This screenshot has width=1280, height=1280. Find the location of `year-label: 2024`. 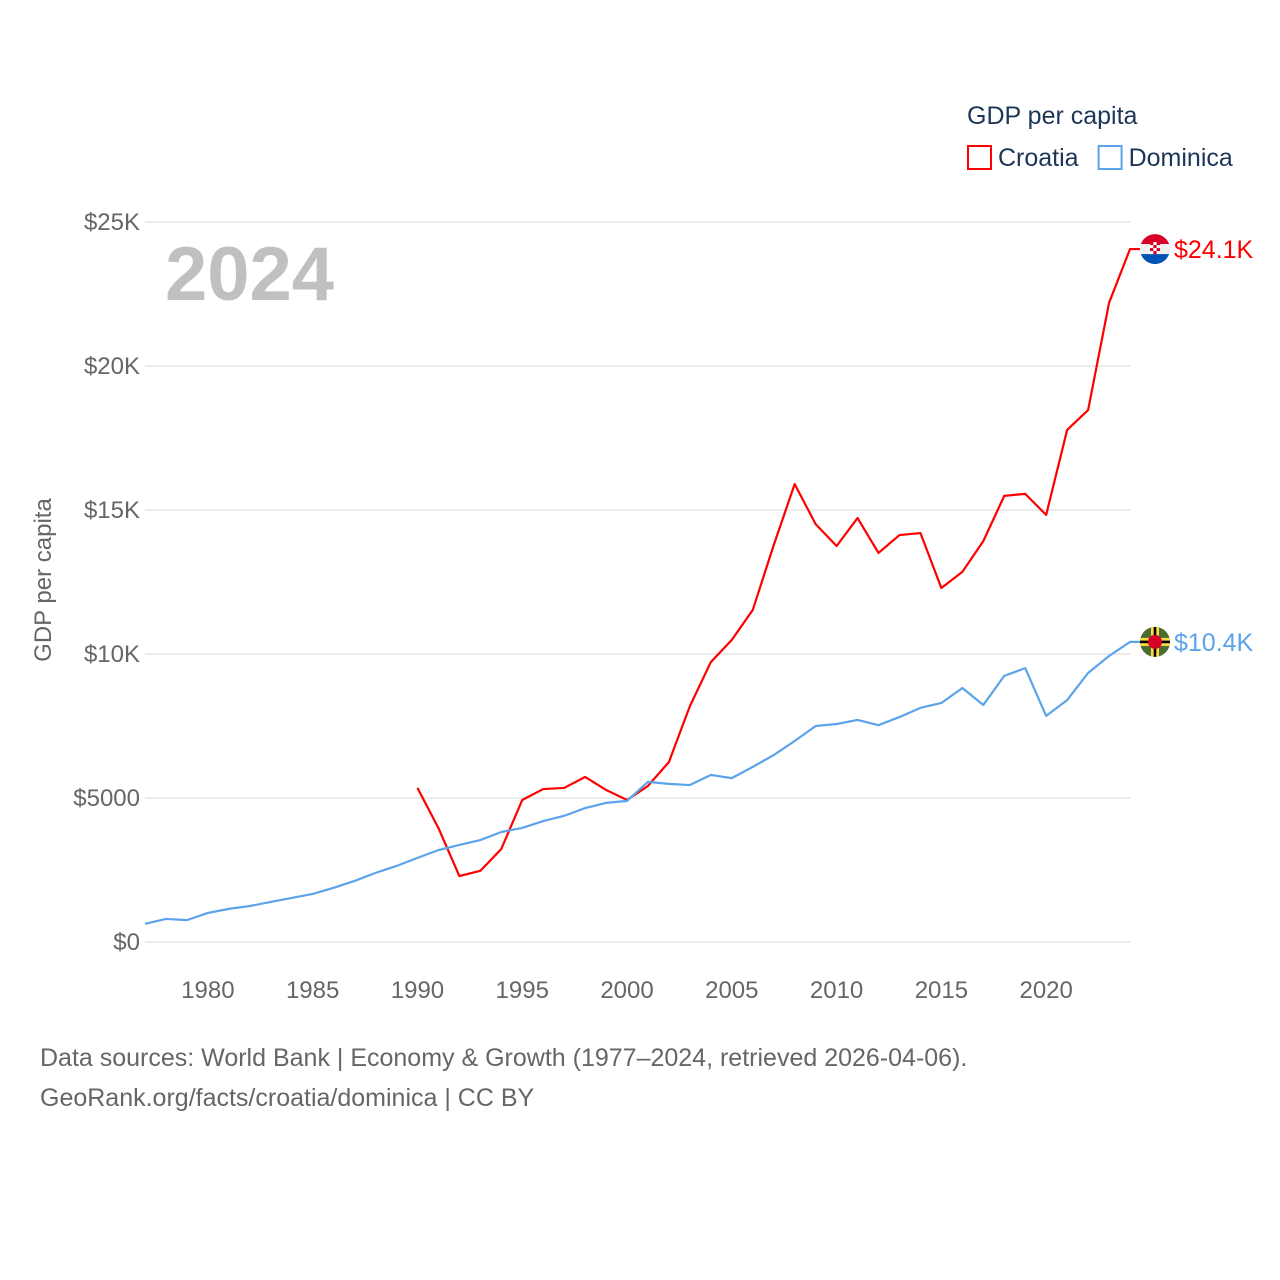

year-label: 2024 is located at coordinates (249, 274).